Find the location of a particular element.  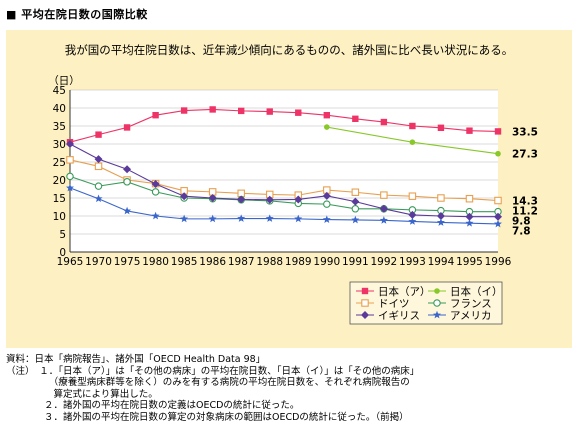

legend-label: ドイツ is located at coordinates (394, 304).